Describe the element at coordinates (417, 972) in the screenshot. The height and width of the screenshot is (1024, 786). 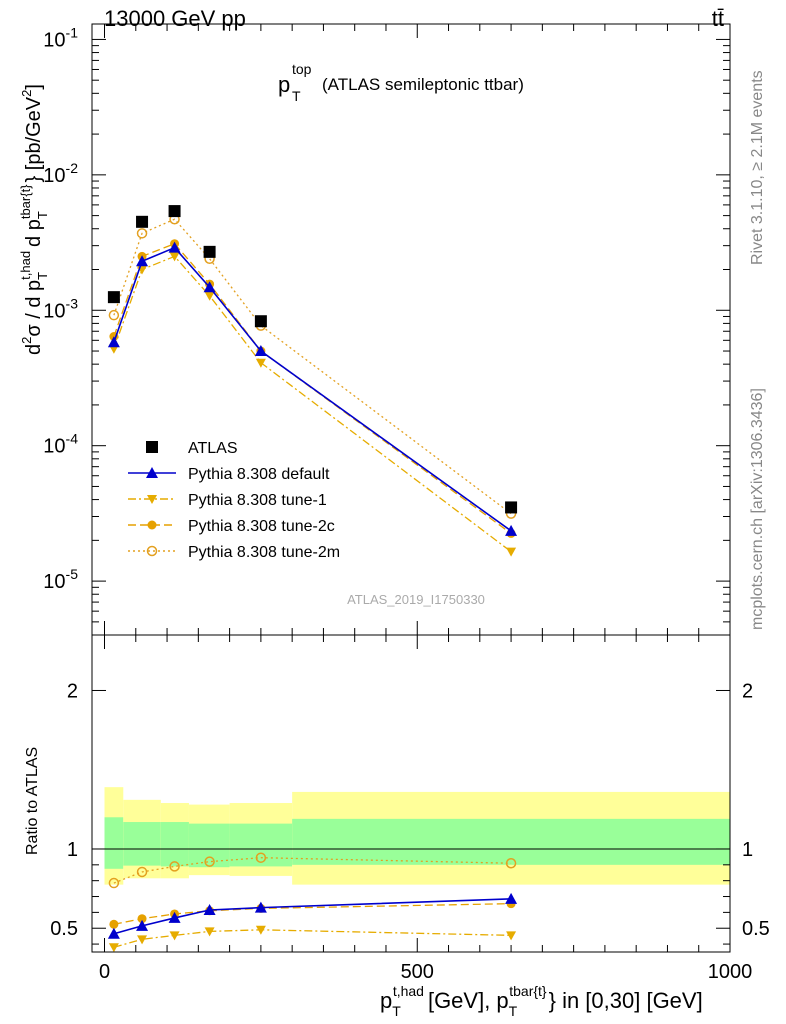
I see `x-tick-label: 500` at that location.